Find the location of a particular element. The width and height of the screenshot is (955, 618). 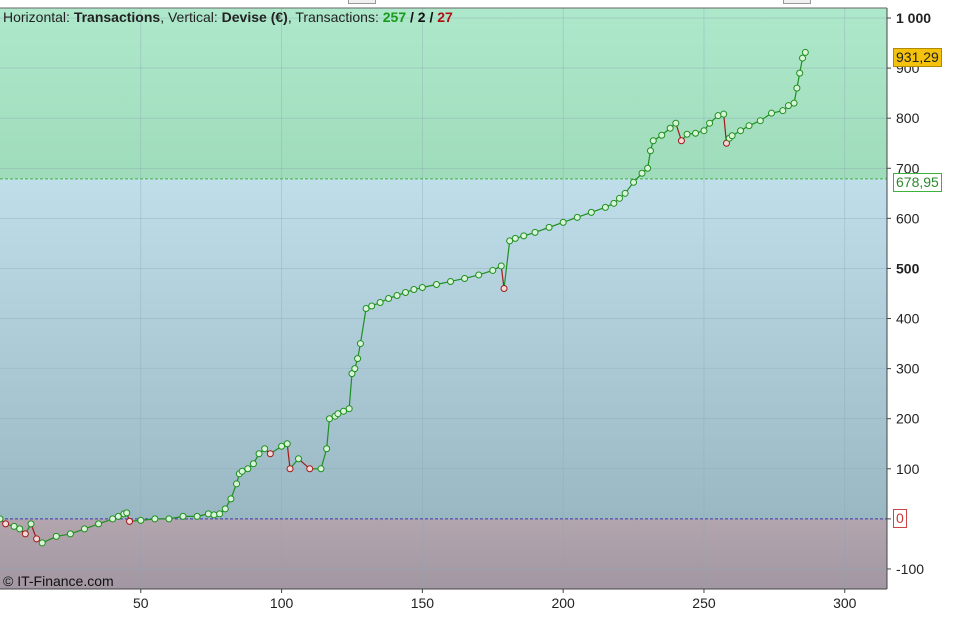

x-tick-label: 250 is located at coordinates (704, 603).